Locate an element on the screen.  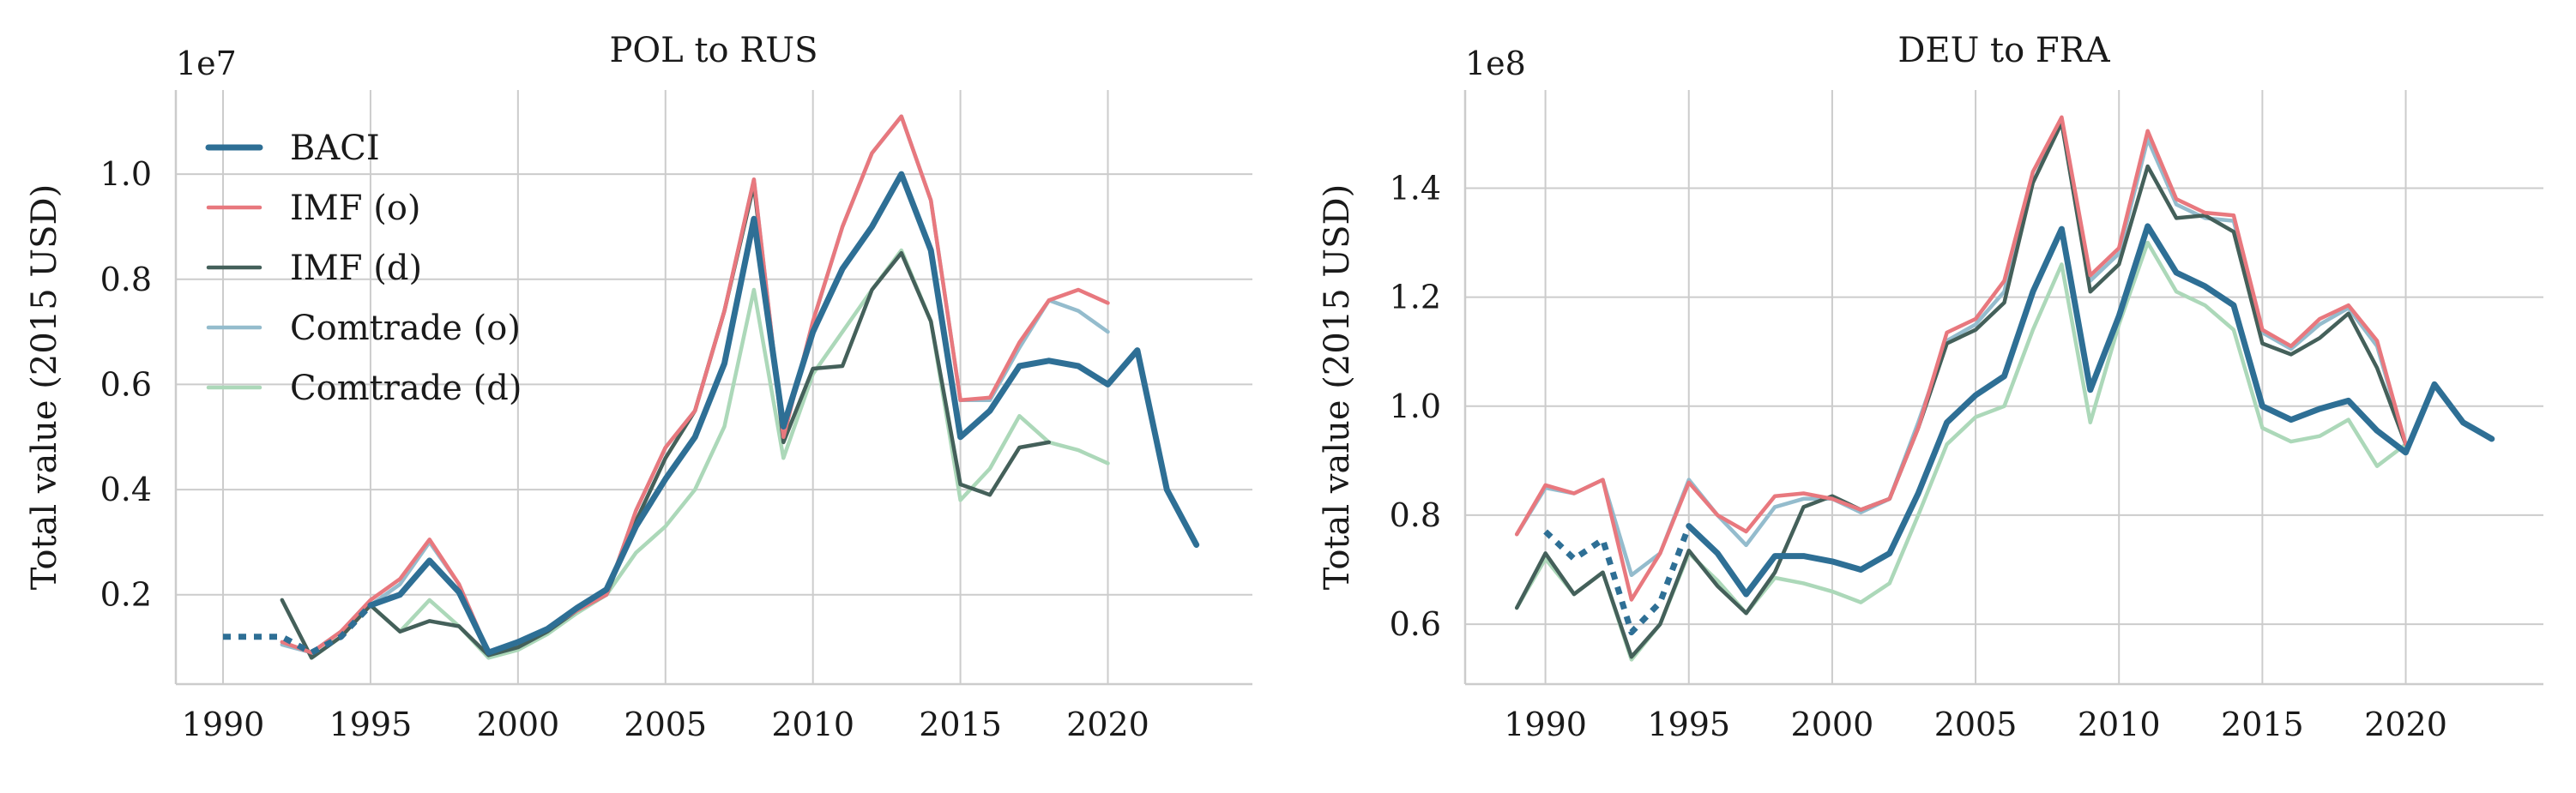
legend-label-comtrade-d: Comtrade (d) is located at coordinates (406, 388).